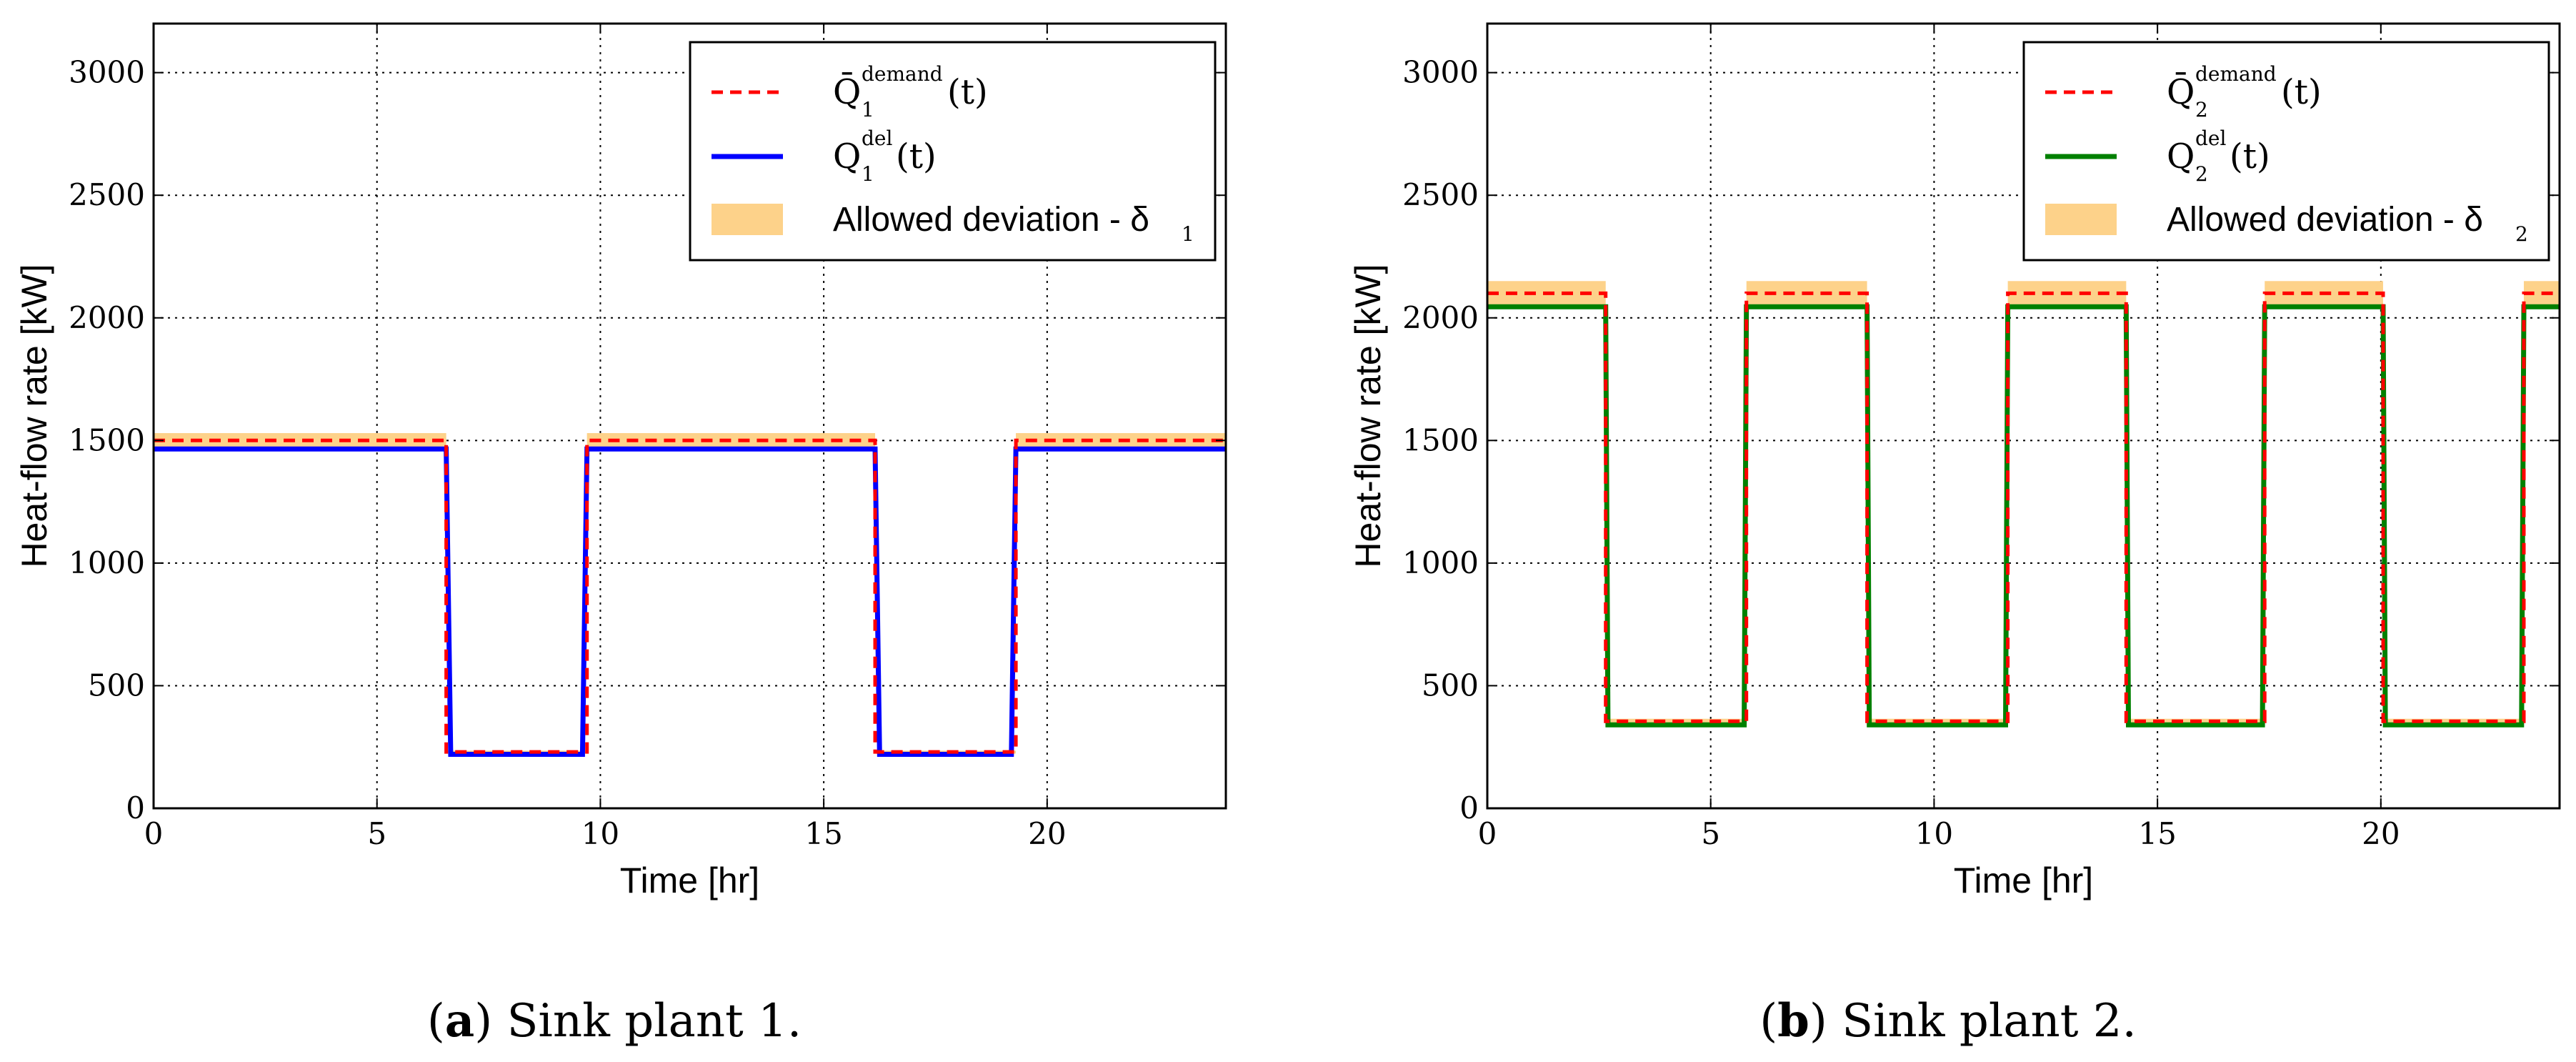 This screenshot has height=1062, width=2576. I want to click on legend-deviation-index: 1, so click(1188, 234).